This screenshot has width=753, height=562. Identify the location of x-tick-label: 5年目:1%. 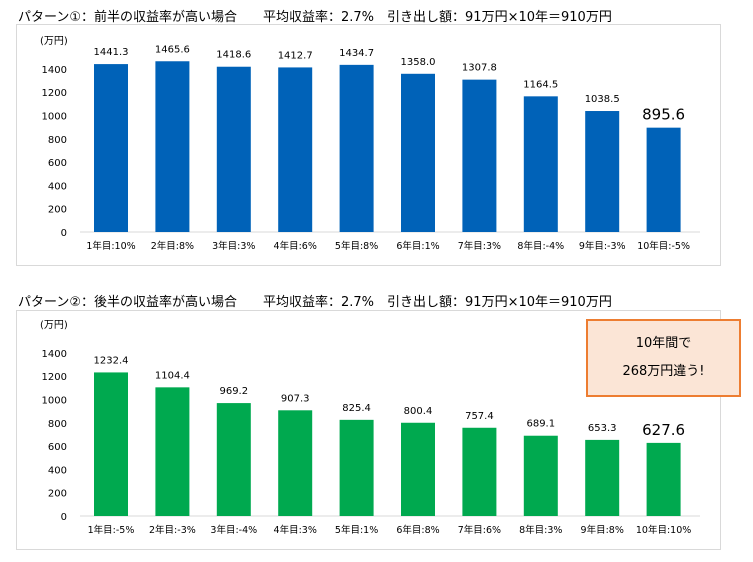
(356, 530).